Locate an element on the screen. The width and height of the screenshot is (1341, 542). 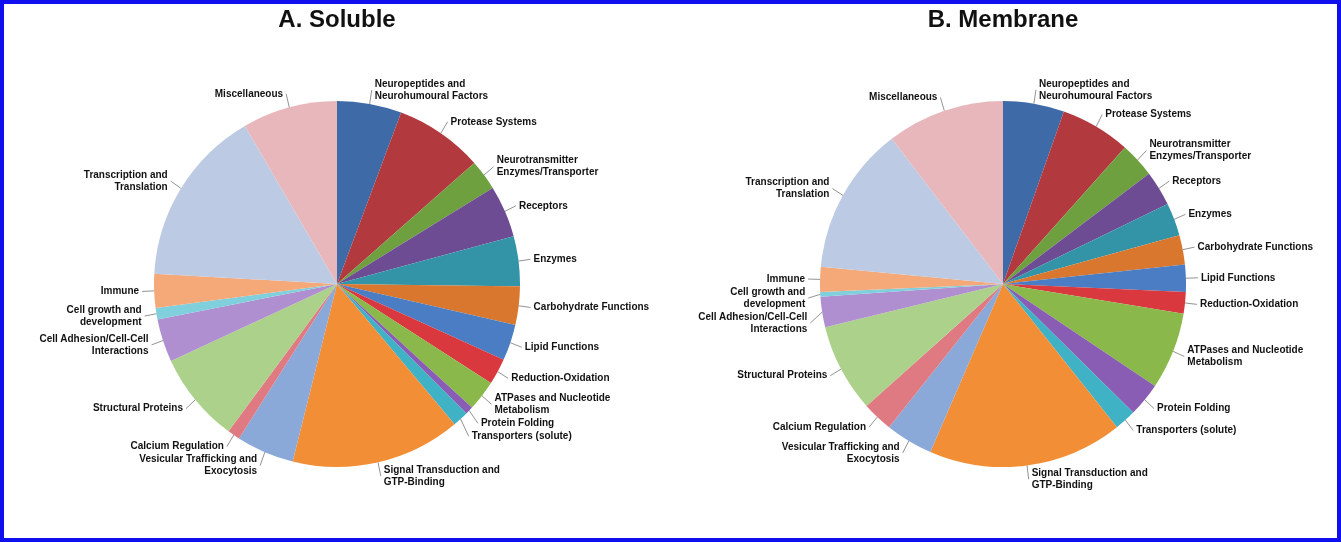
chart-title: A. Soluble is located at coordinates (337, 18).